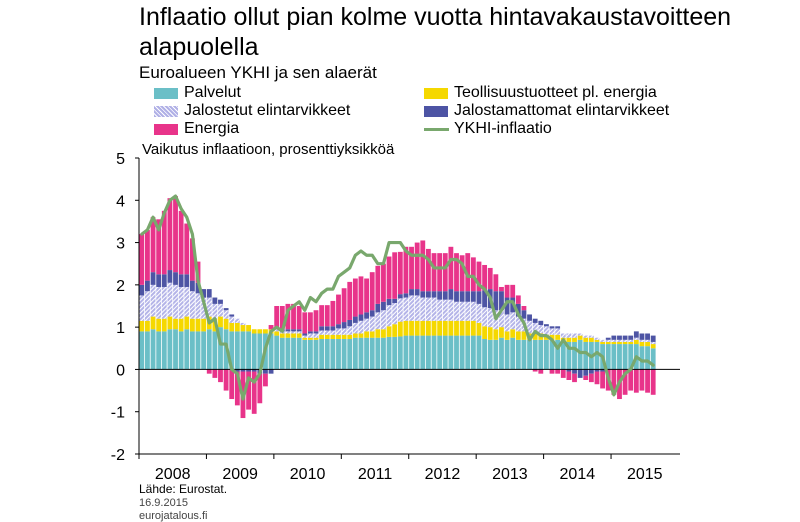 This screenshot has width=800, height=522. Describe the element at coordinates (436, 129) in the screenshot. I see `legend-line-ykhi` at that location.